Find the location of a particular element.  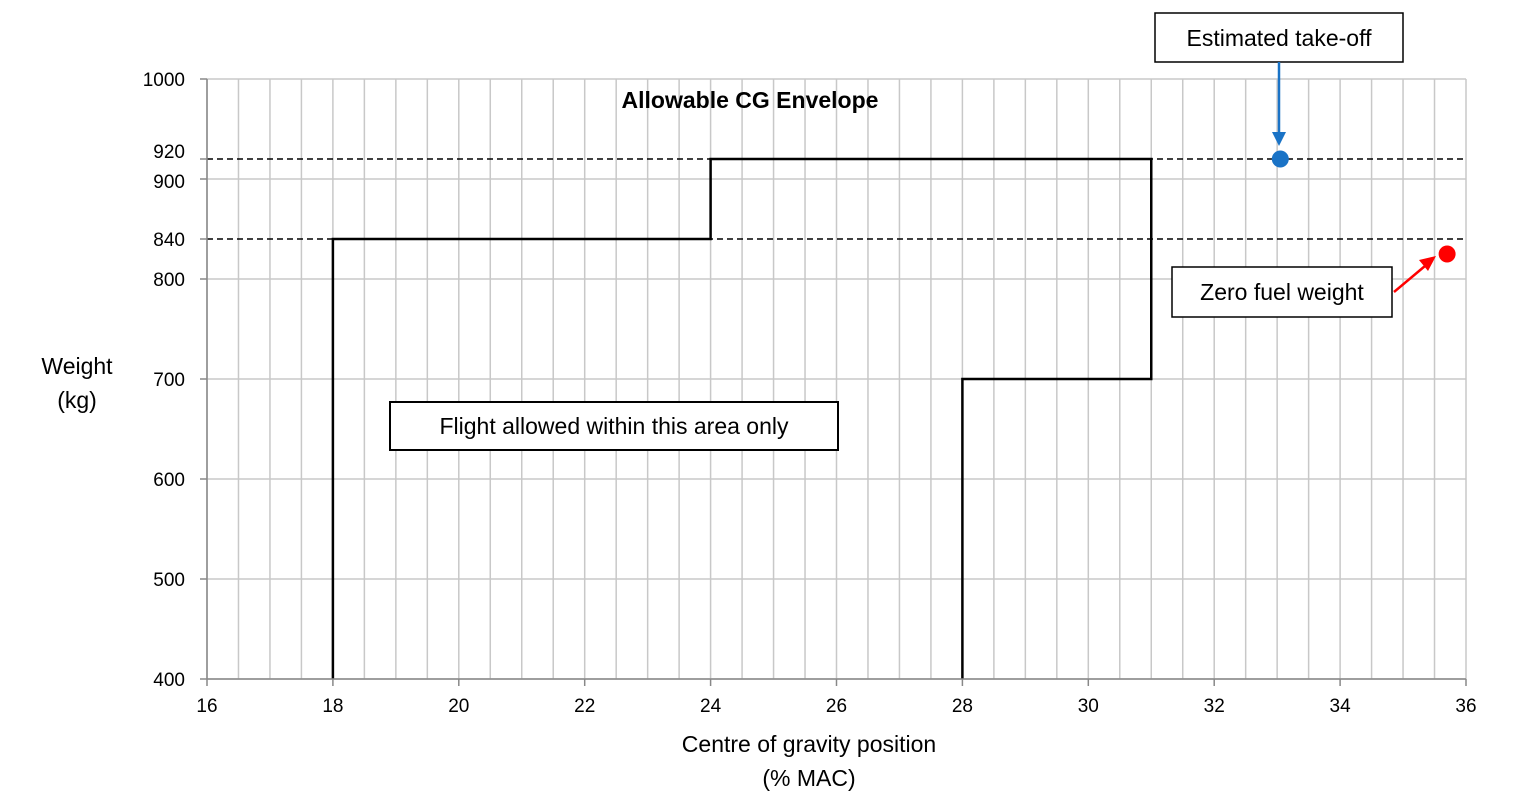

estimated-takeoff-annotation: Estimated take-off is located at coordinates (1279, 79).